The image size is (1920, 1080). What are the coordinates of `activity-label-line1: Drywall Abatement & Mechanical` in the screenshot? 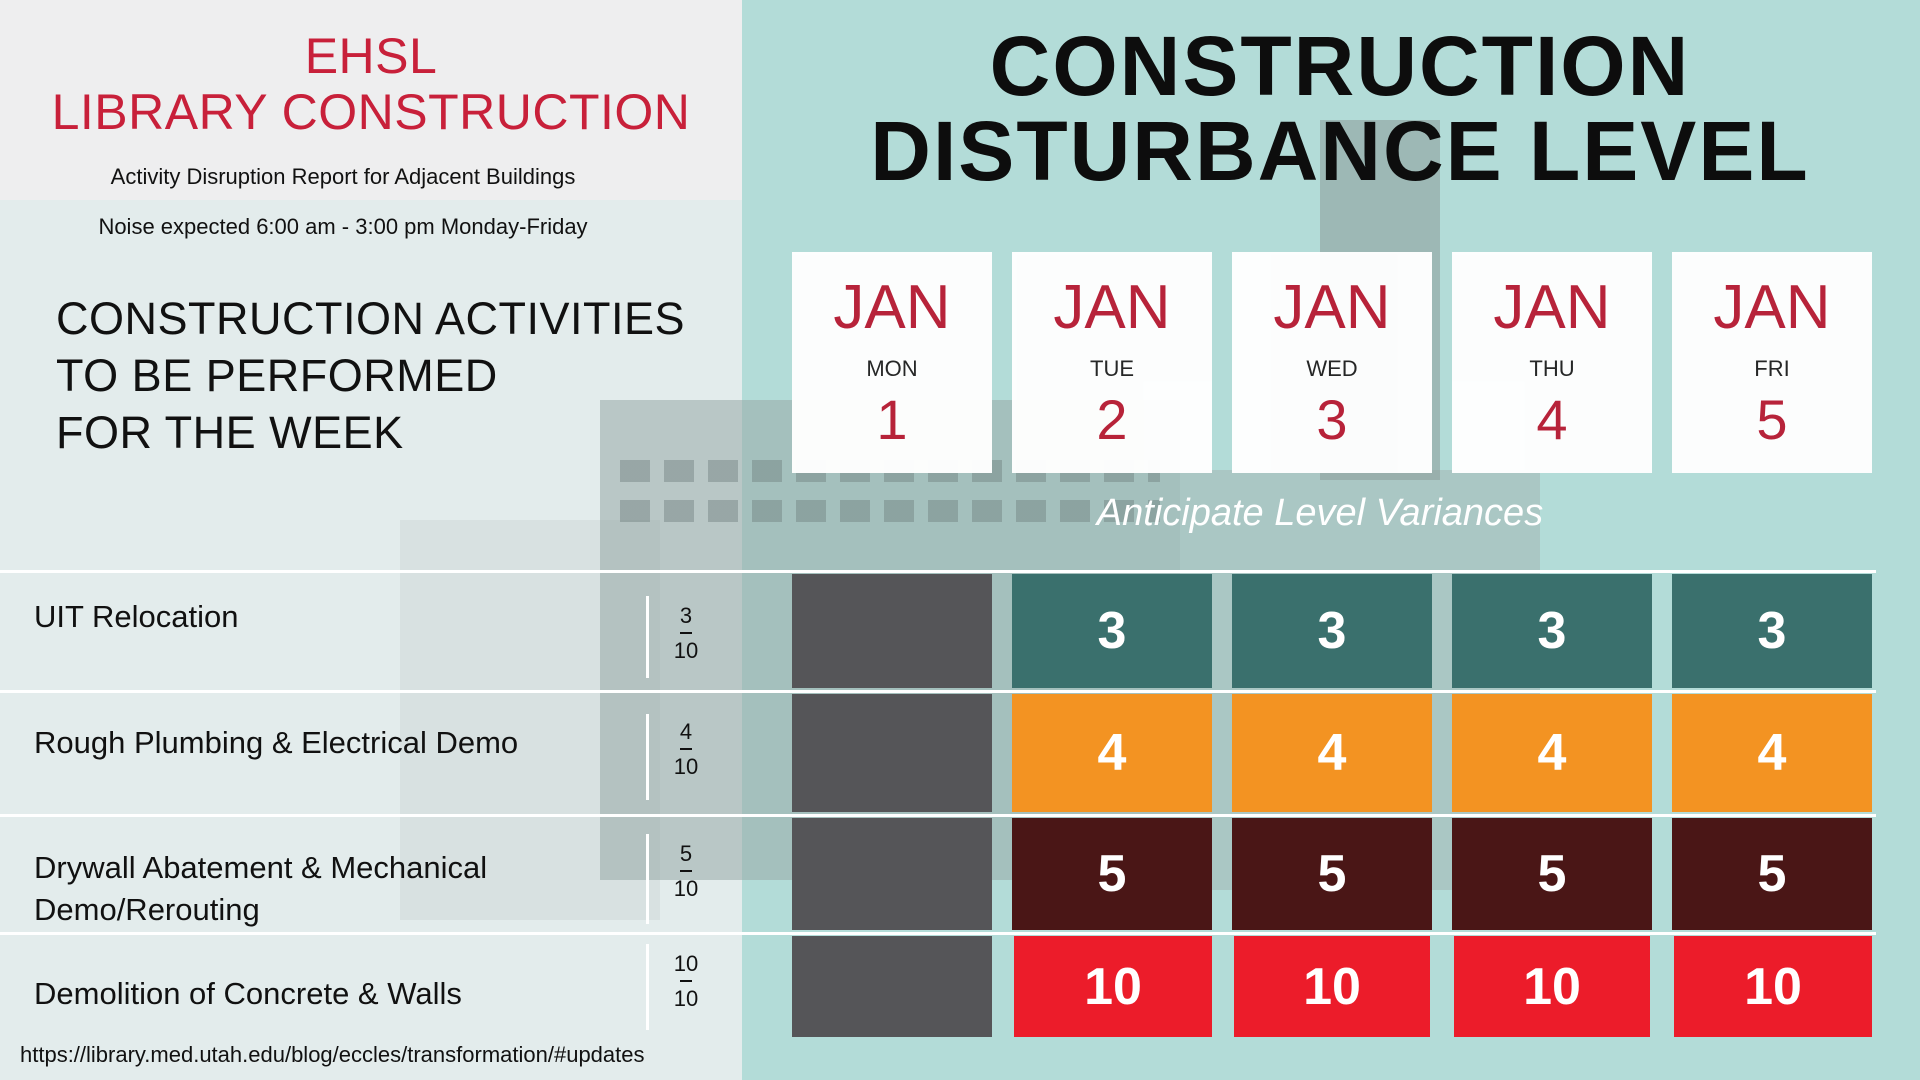 It's located at (261, 867).